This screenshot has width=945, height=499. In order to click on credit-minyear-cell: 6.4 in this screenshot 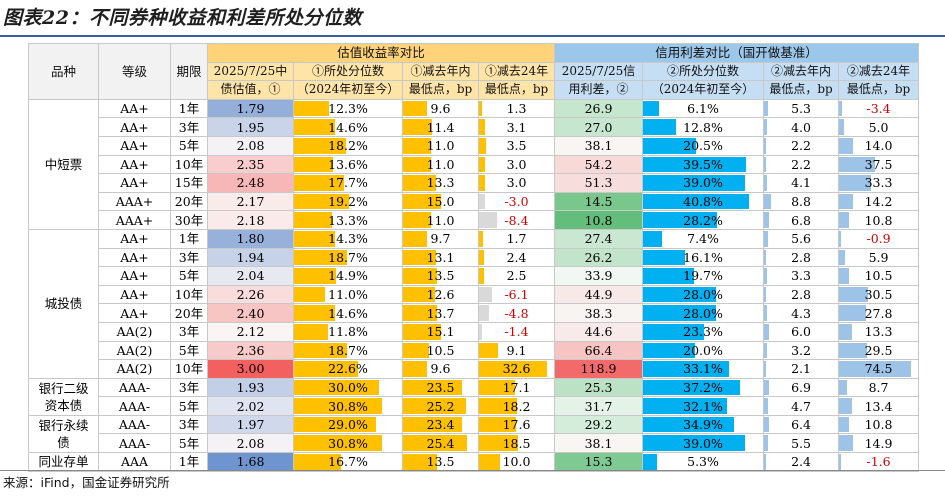, I will do `click(801, 424)`.